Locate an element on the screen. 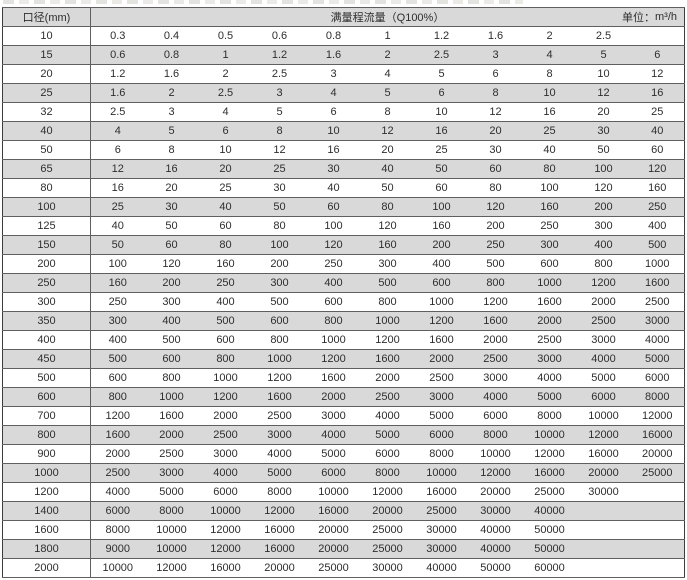  flow-value-cell: 30000 is located at coordinates (441, 549).